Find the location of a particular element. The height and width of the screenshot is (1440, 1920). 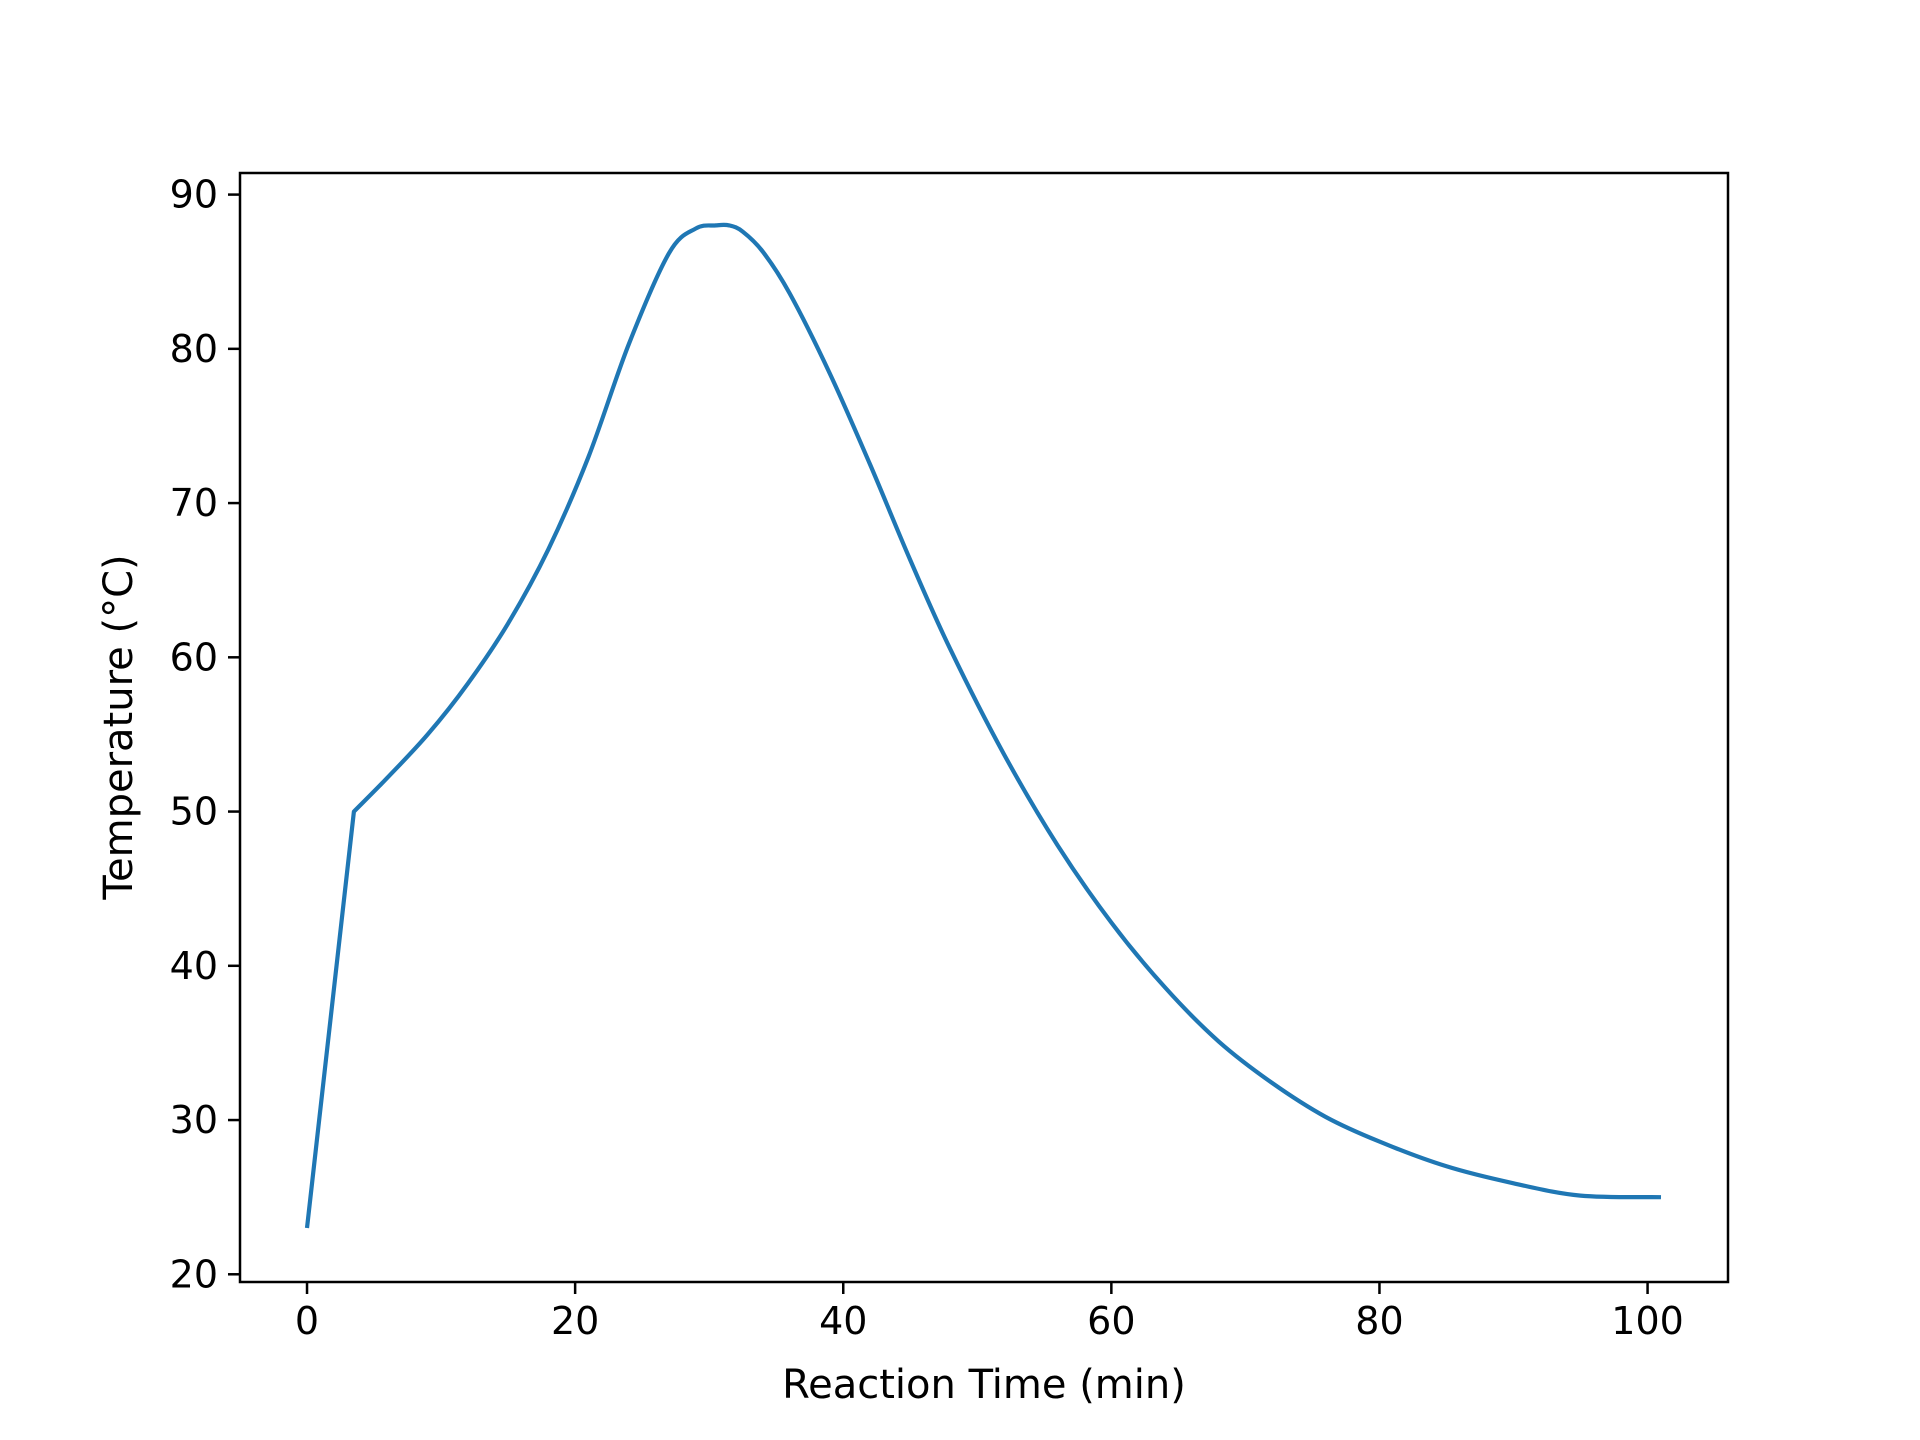

y-tick-label: 80 is located at coordinates (194, 349).